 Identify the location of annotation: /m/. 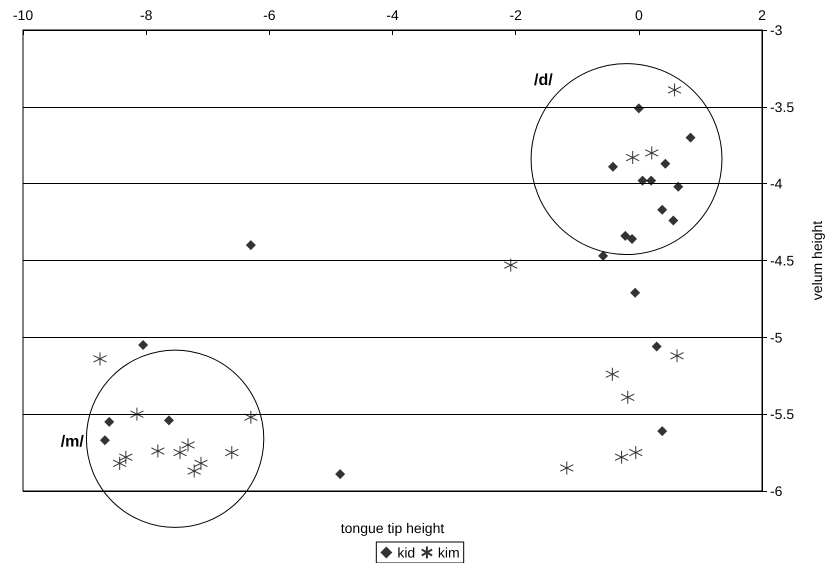
(72, 441).